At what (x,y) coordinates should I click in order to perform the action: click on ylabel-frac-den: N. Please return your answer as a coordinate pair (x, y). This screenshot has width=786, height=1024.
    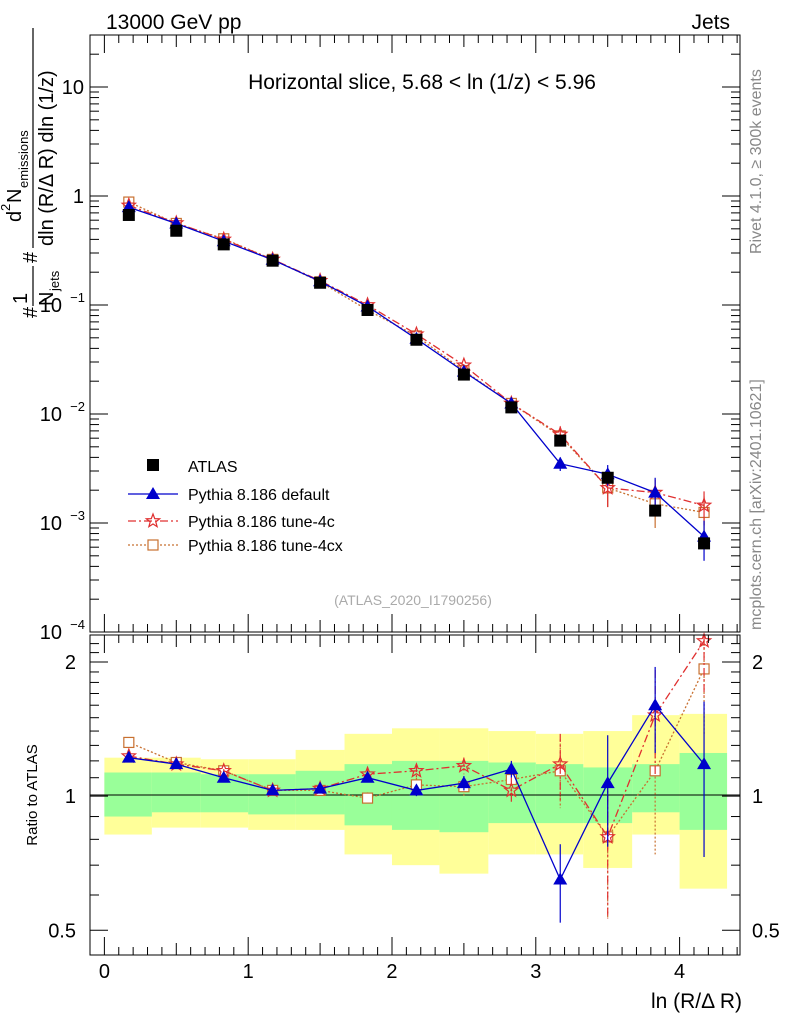
    Looking at the image, I should click on (47, 299).